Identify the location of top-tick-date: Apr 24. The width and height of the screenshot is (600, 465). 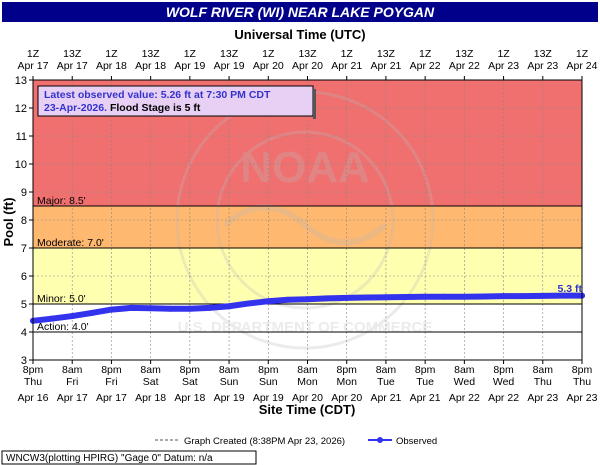
(582, 66).